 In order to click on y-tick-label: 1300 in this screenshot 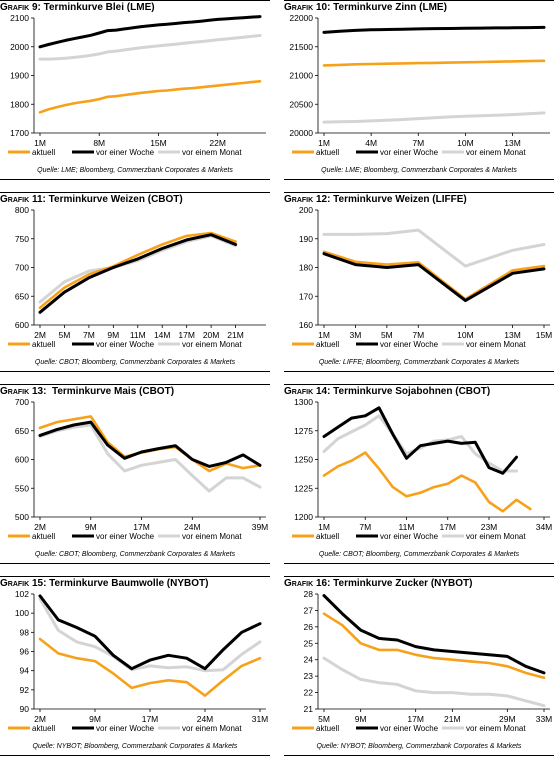, I will do `click(303, 402)`.